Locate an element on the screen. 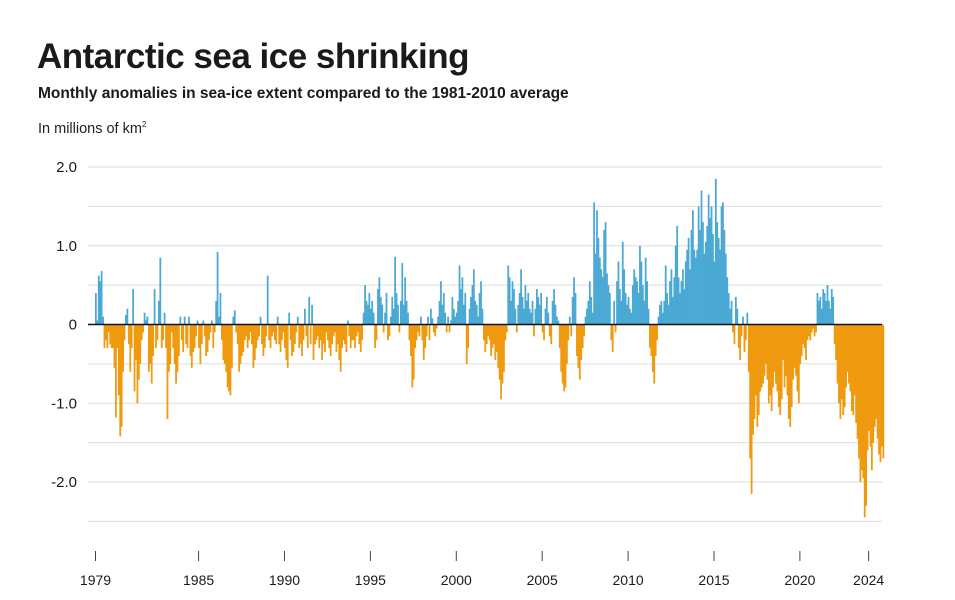  unit-text: In millions of km is located at coordinates (90, 129).